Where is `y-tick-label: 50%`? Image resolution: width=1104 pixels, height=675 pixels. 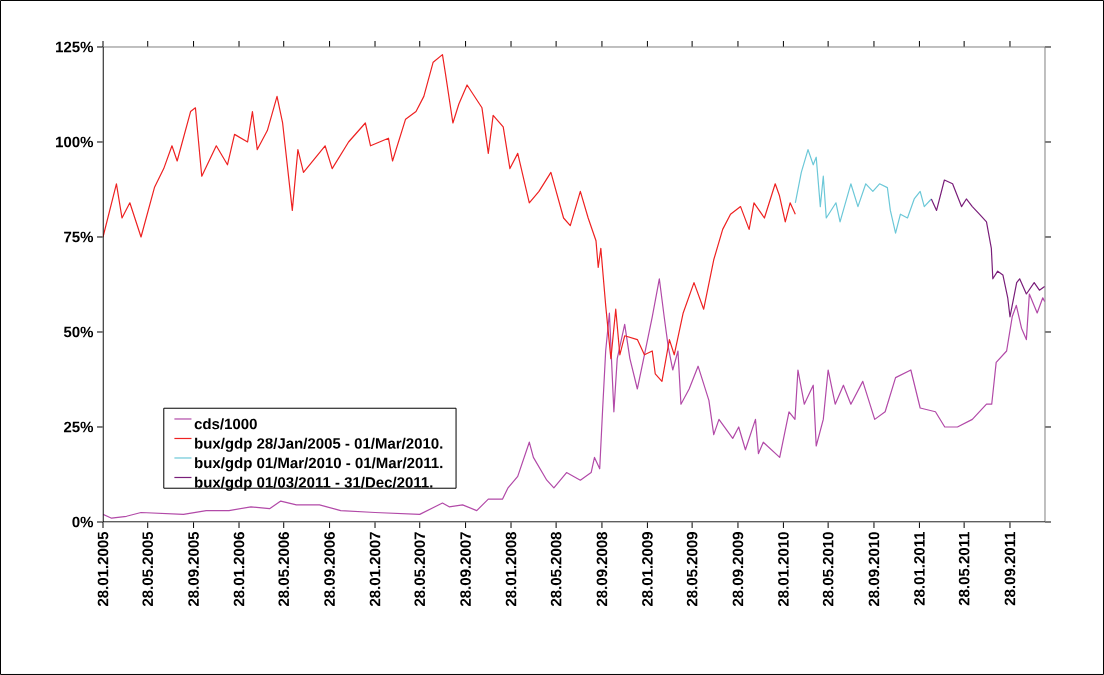 y-tick-label: 50% is located at coordinates (78, 332).